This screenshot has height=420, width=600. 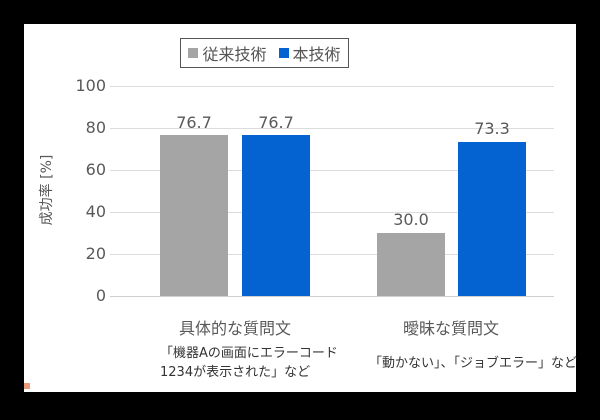 I want to click on bar-value-label: 73.3, so click(x=492, y=128).